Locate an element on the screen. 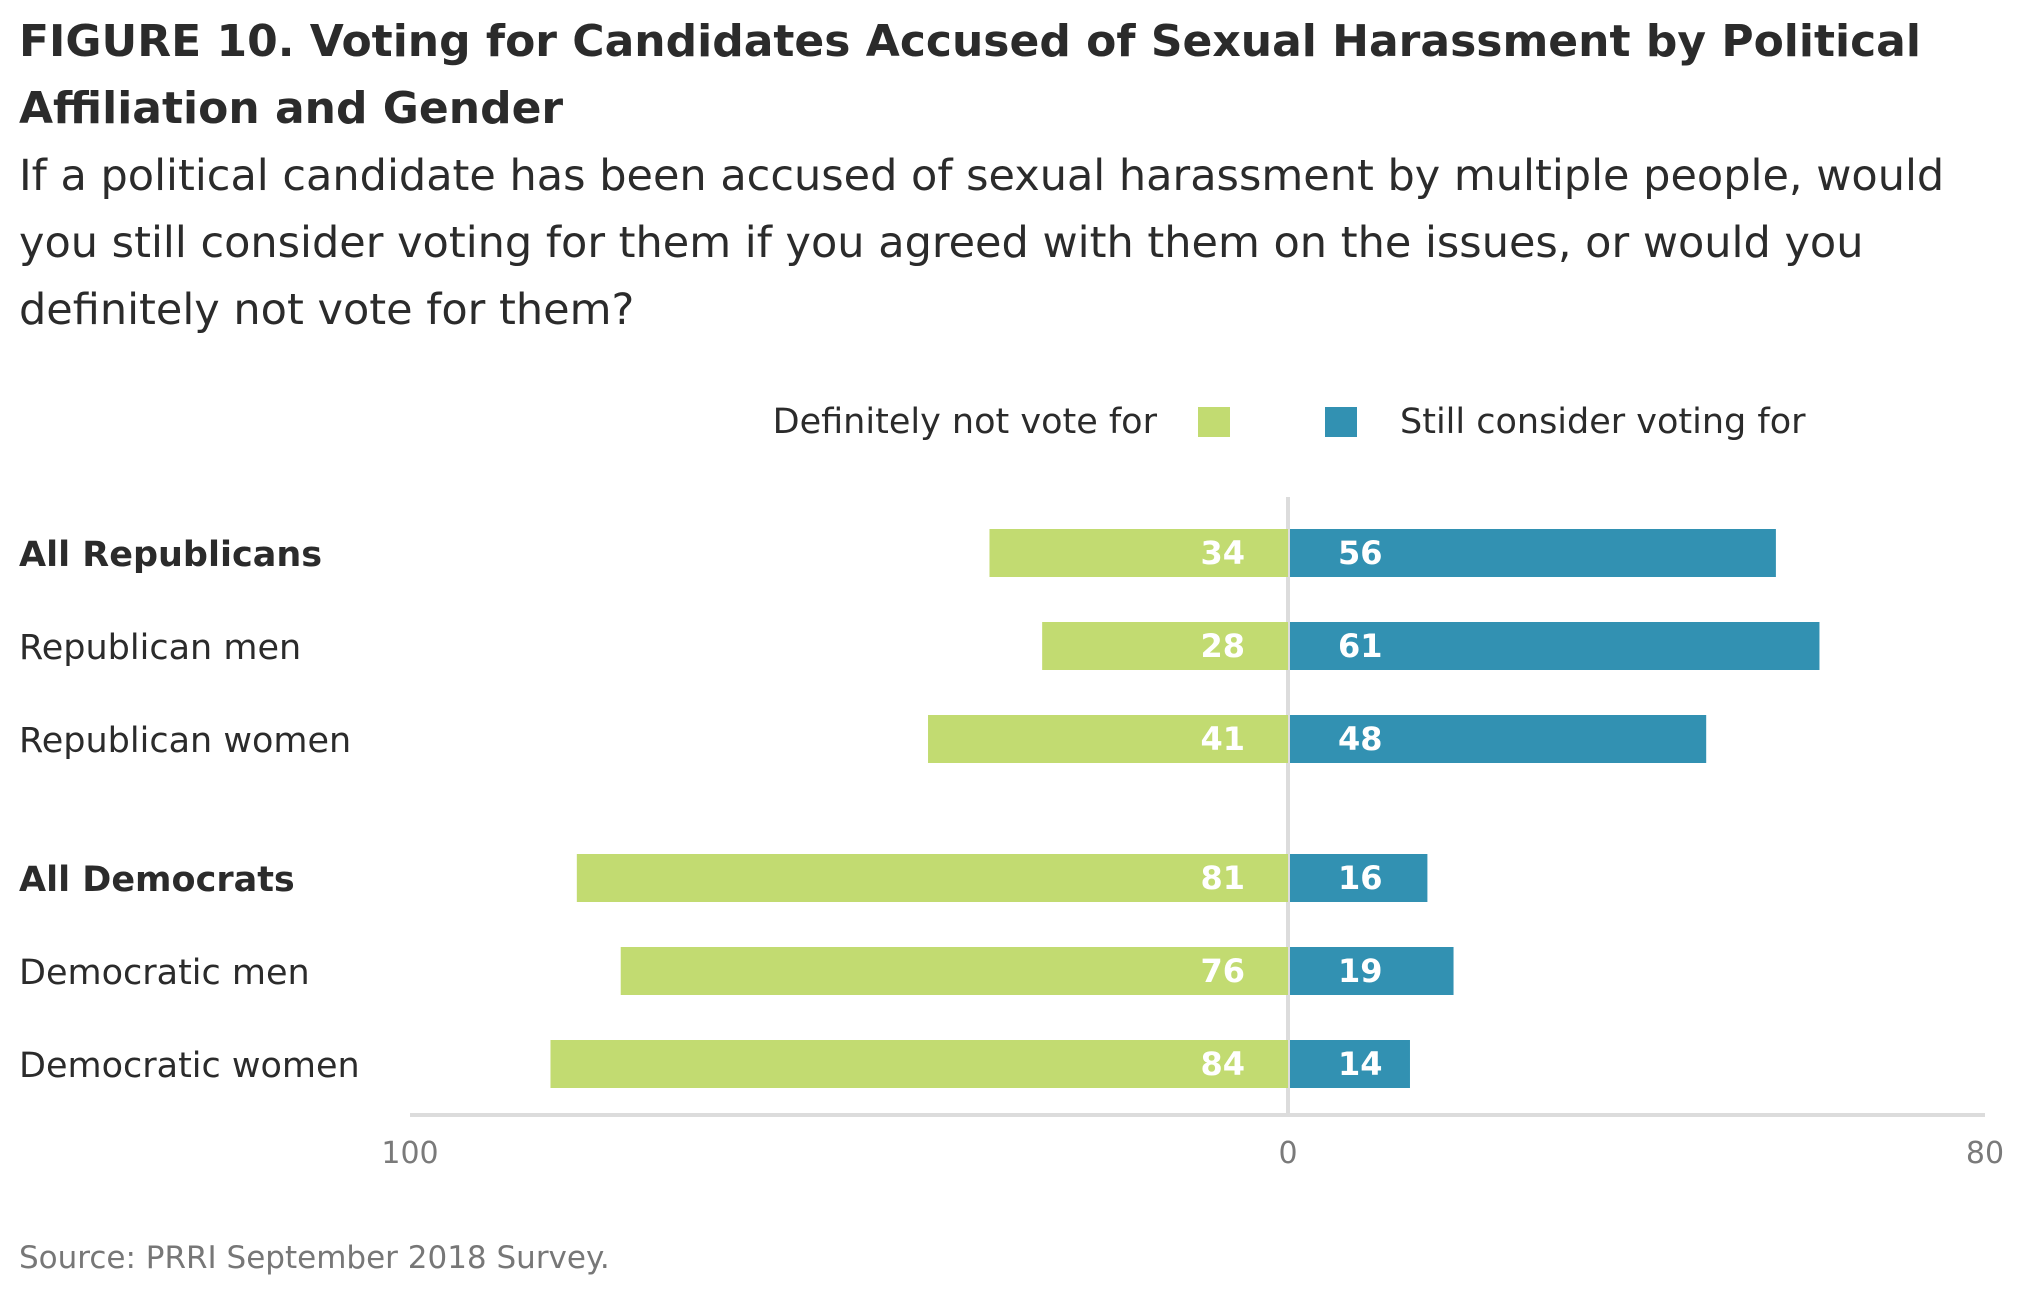 The height and width of the screenshot is (1295, 2025). bar-still-consider-voting-for-democratic-women is located at coordinates (1350, 1064).